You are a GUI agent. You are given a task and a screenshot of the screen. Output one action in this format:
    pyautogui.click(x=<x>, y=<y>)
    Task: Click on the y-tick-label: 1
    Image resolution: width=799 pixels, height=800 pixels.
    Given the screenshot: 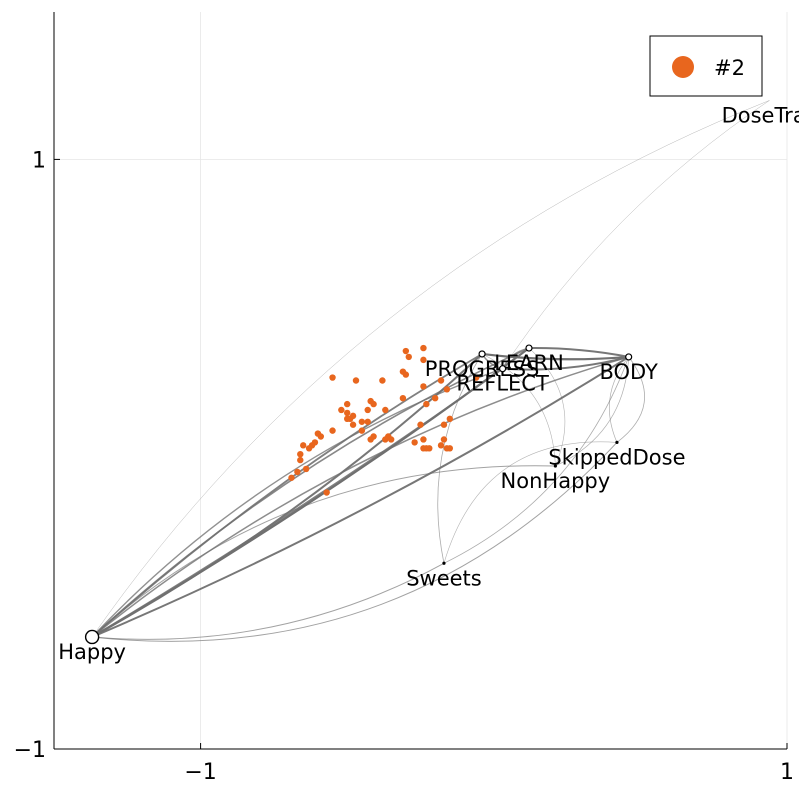 What is the action you would take?
    pyautogui.click(x=39, y=160)
    